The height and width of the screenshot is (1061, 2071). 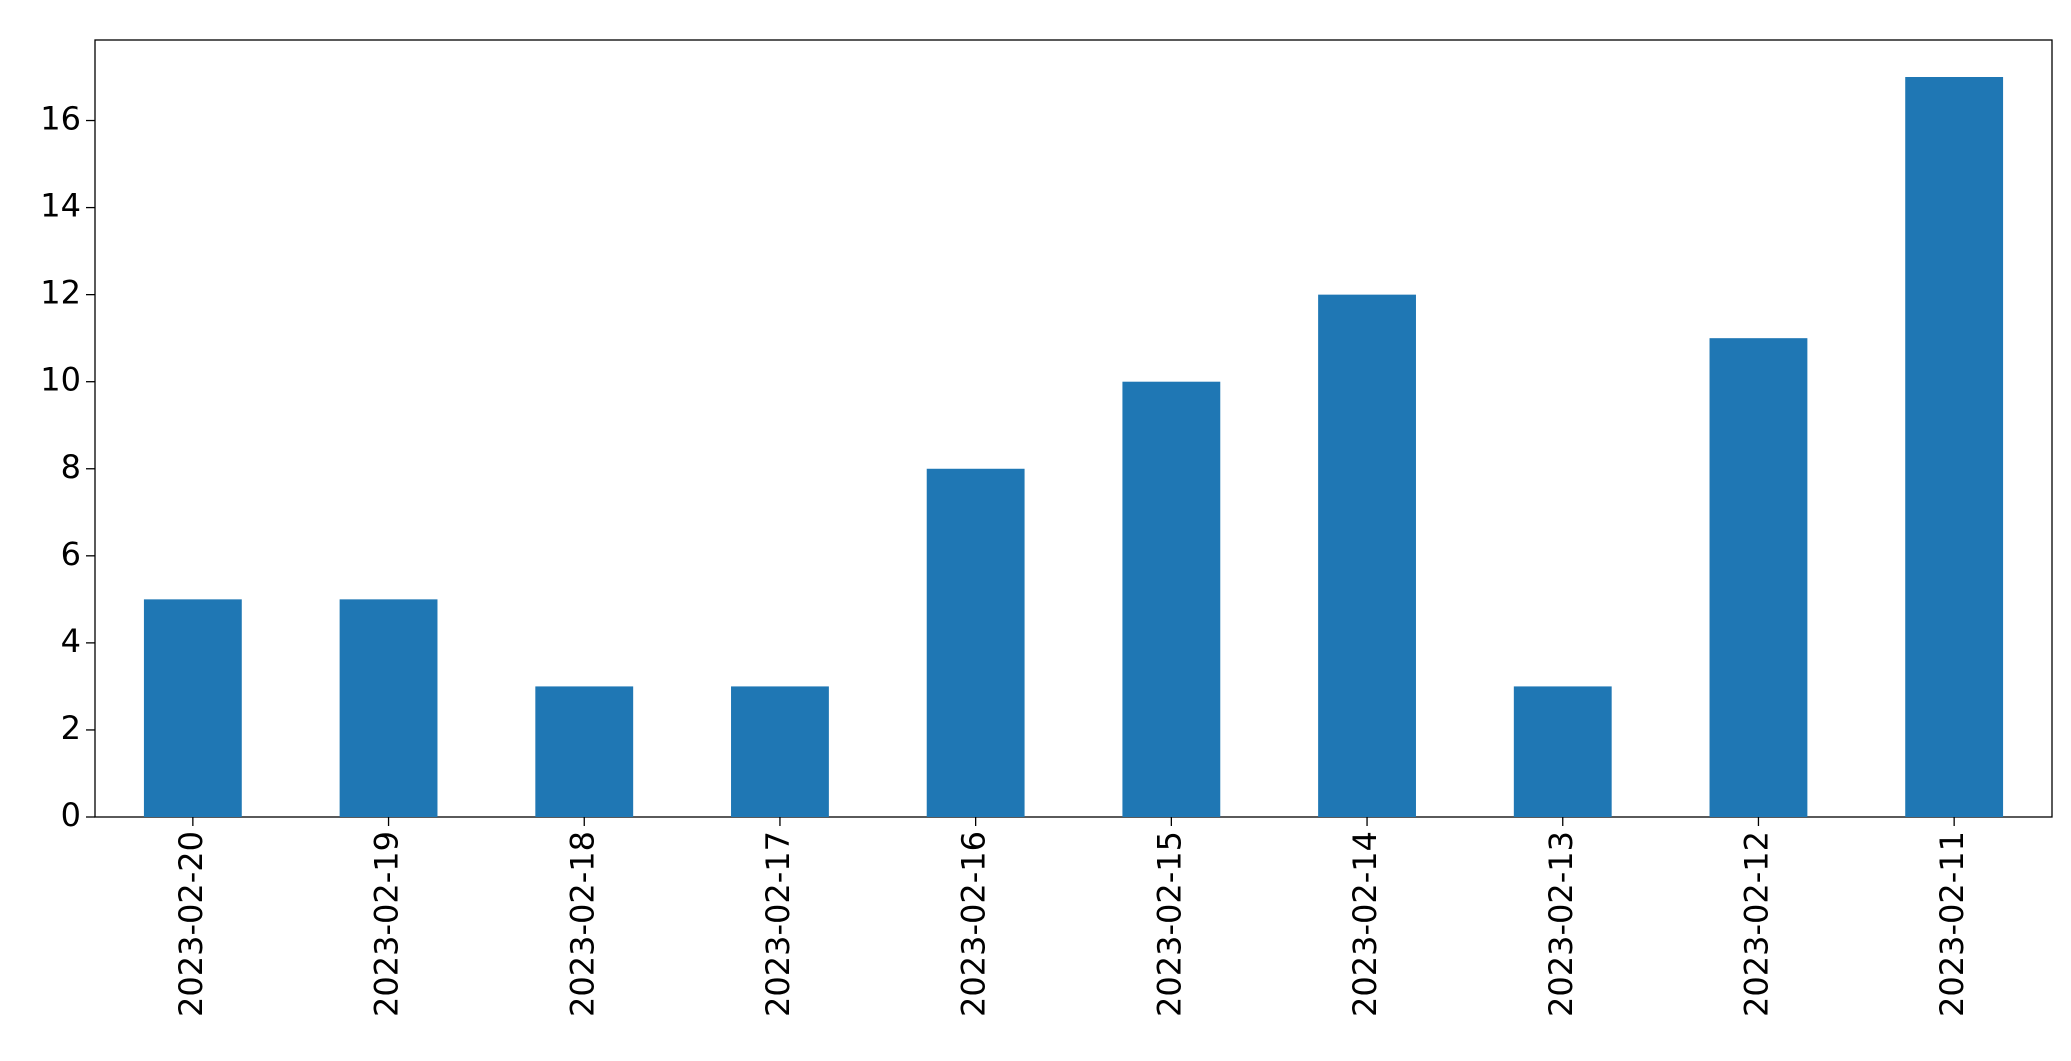 What do you see at coordinates (71, 815) in the screenshot?
I see `y-tick-label: 0` at bounding box center [71, 815].